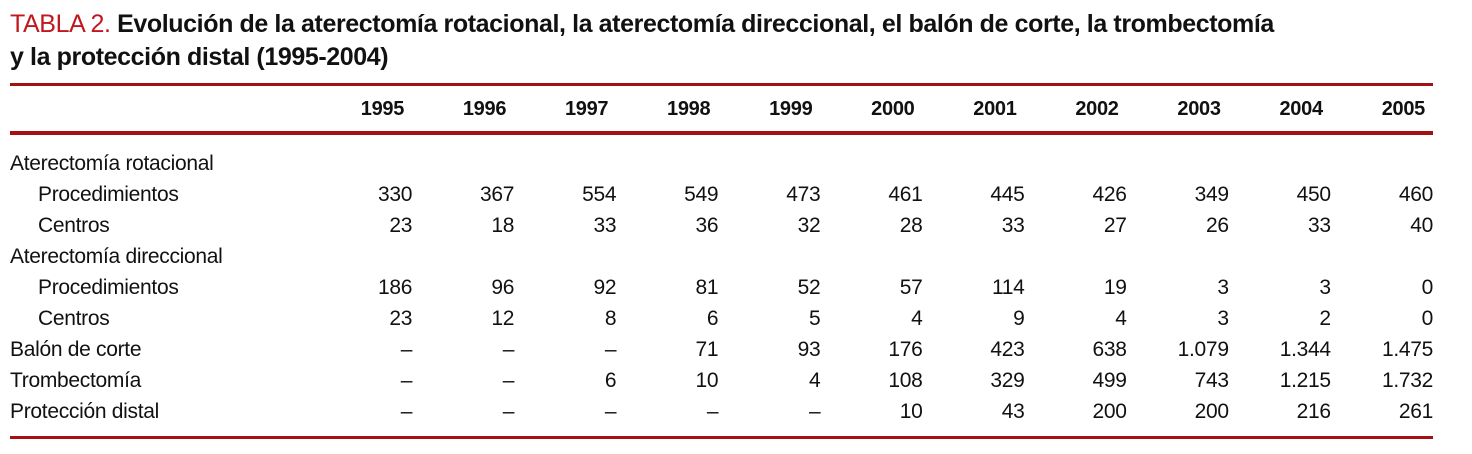 This screenshot has height=454, width=1472. What do you see at coordinates (905, 349) in the screenshot?
I see `value-cell: 176` at bounding box center [905, 349].